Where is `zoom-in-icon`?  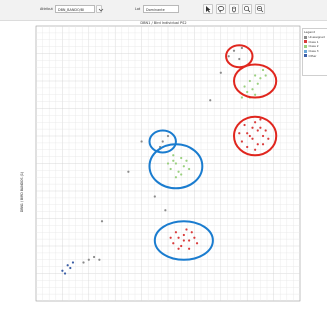
zoom-in-icon is located at coordinates (247, 9).